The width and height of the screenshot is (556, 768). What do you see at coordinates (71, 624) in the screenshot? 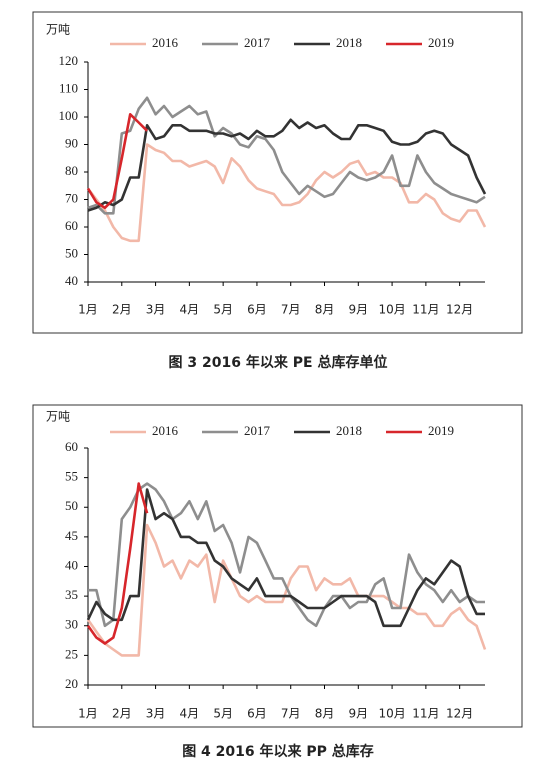
I see `y-tick-label: 30` at bounding box center [71, 624].